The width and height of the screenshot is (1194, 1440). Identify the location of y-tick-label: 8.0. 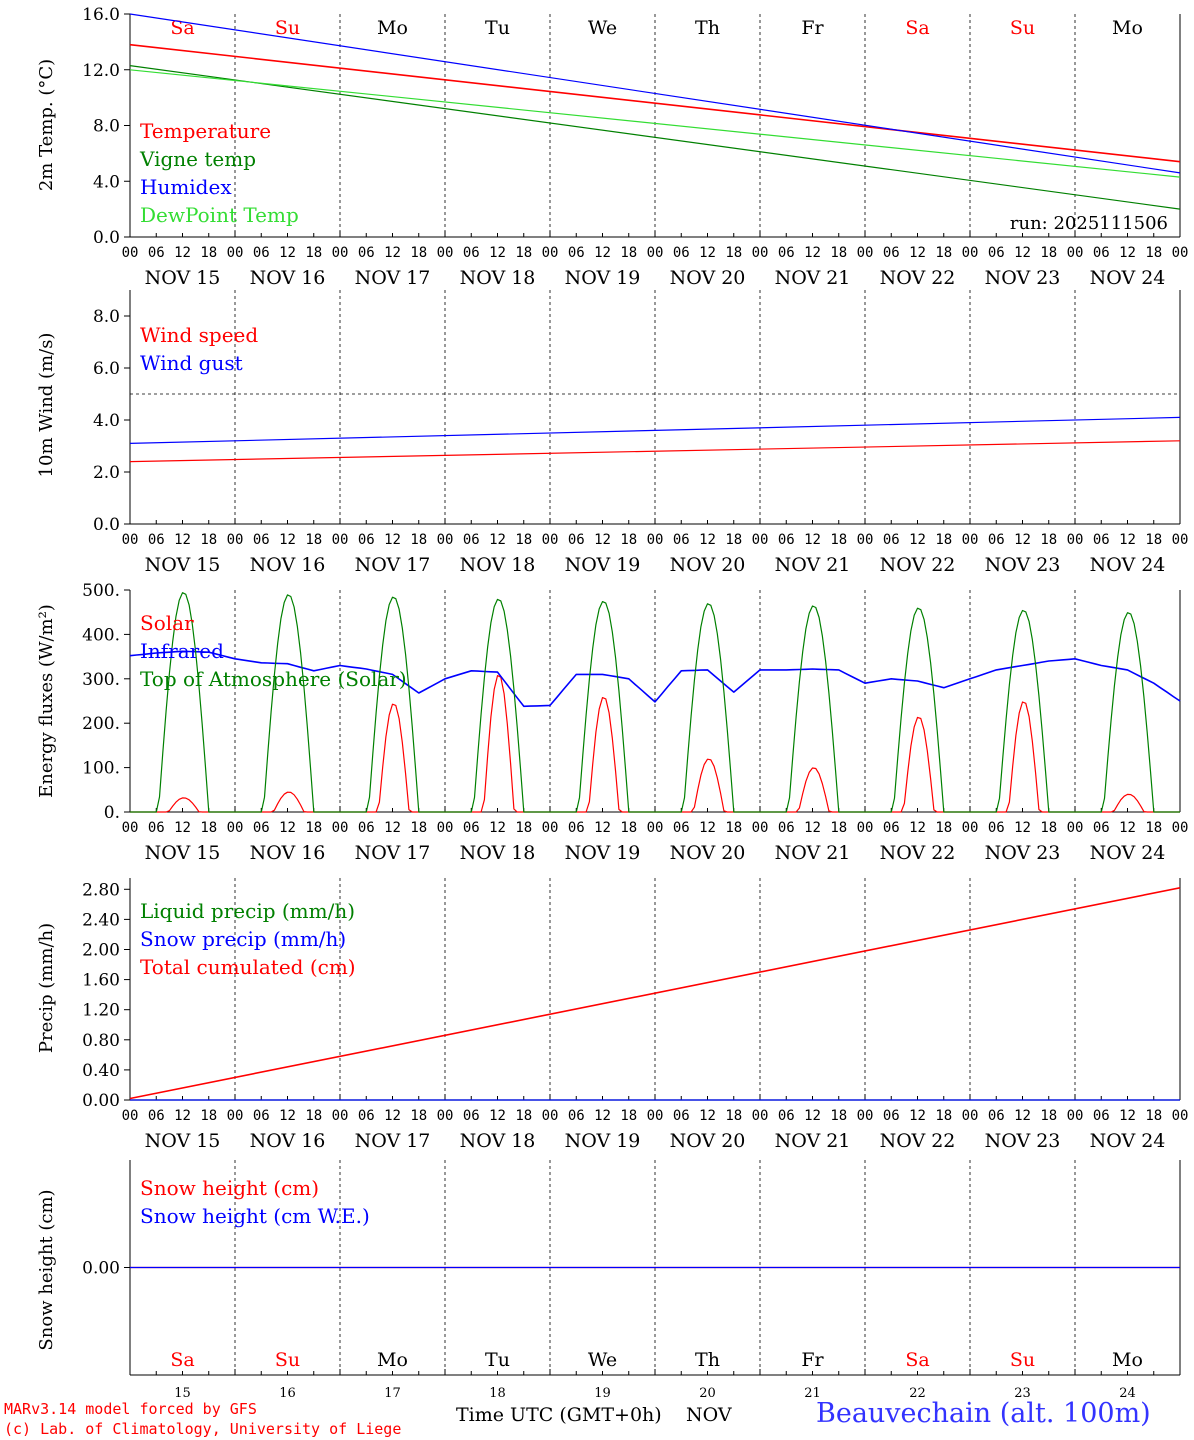
(106, 317).